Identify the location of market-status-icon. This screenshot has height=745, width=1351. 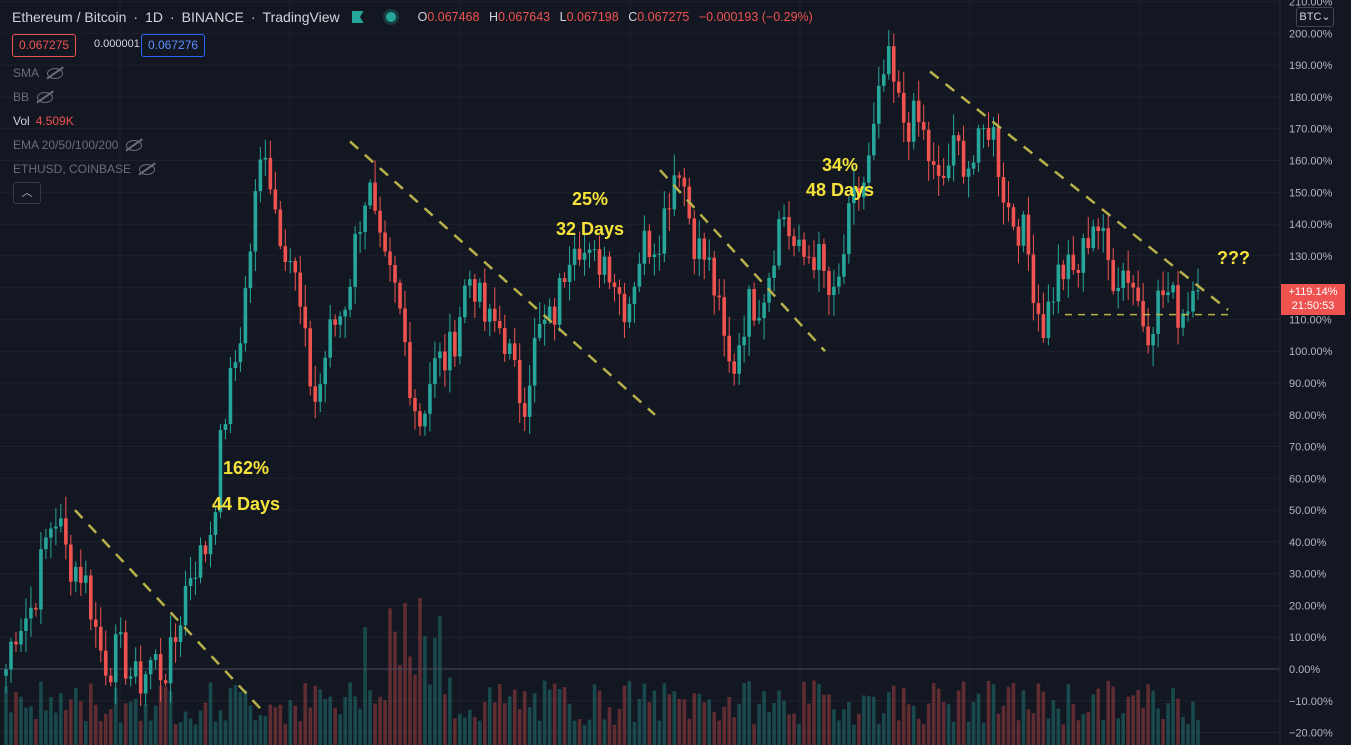
(390, 17).